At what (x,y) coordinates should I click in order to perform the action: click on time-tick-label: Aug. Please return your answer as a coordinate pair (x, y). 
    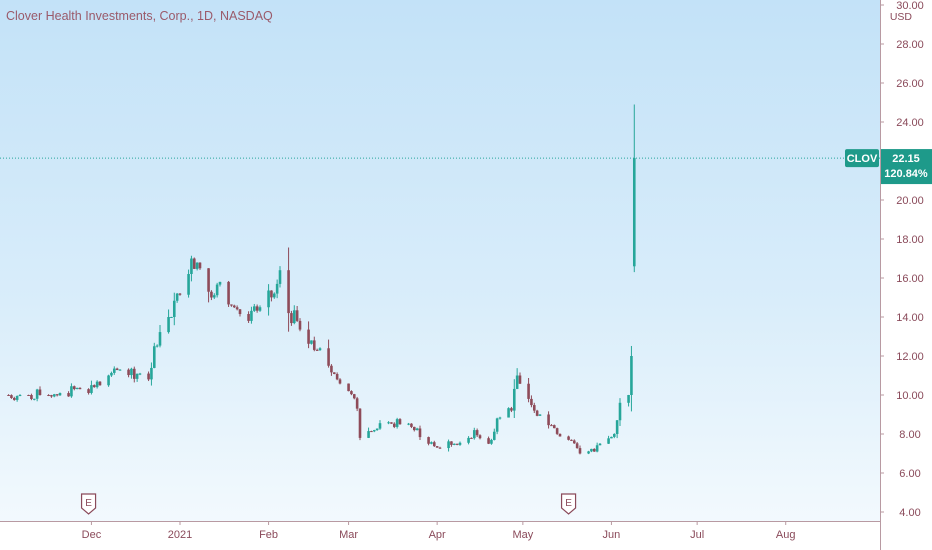
    Looking at the image, I should click on (786, 535).